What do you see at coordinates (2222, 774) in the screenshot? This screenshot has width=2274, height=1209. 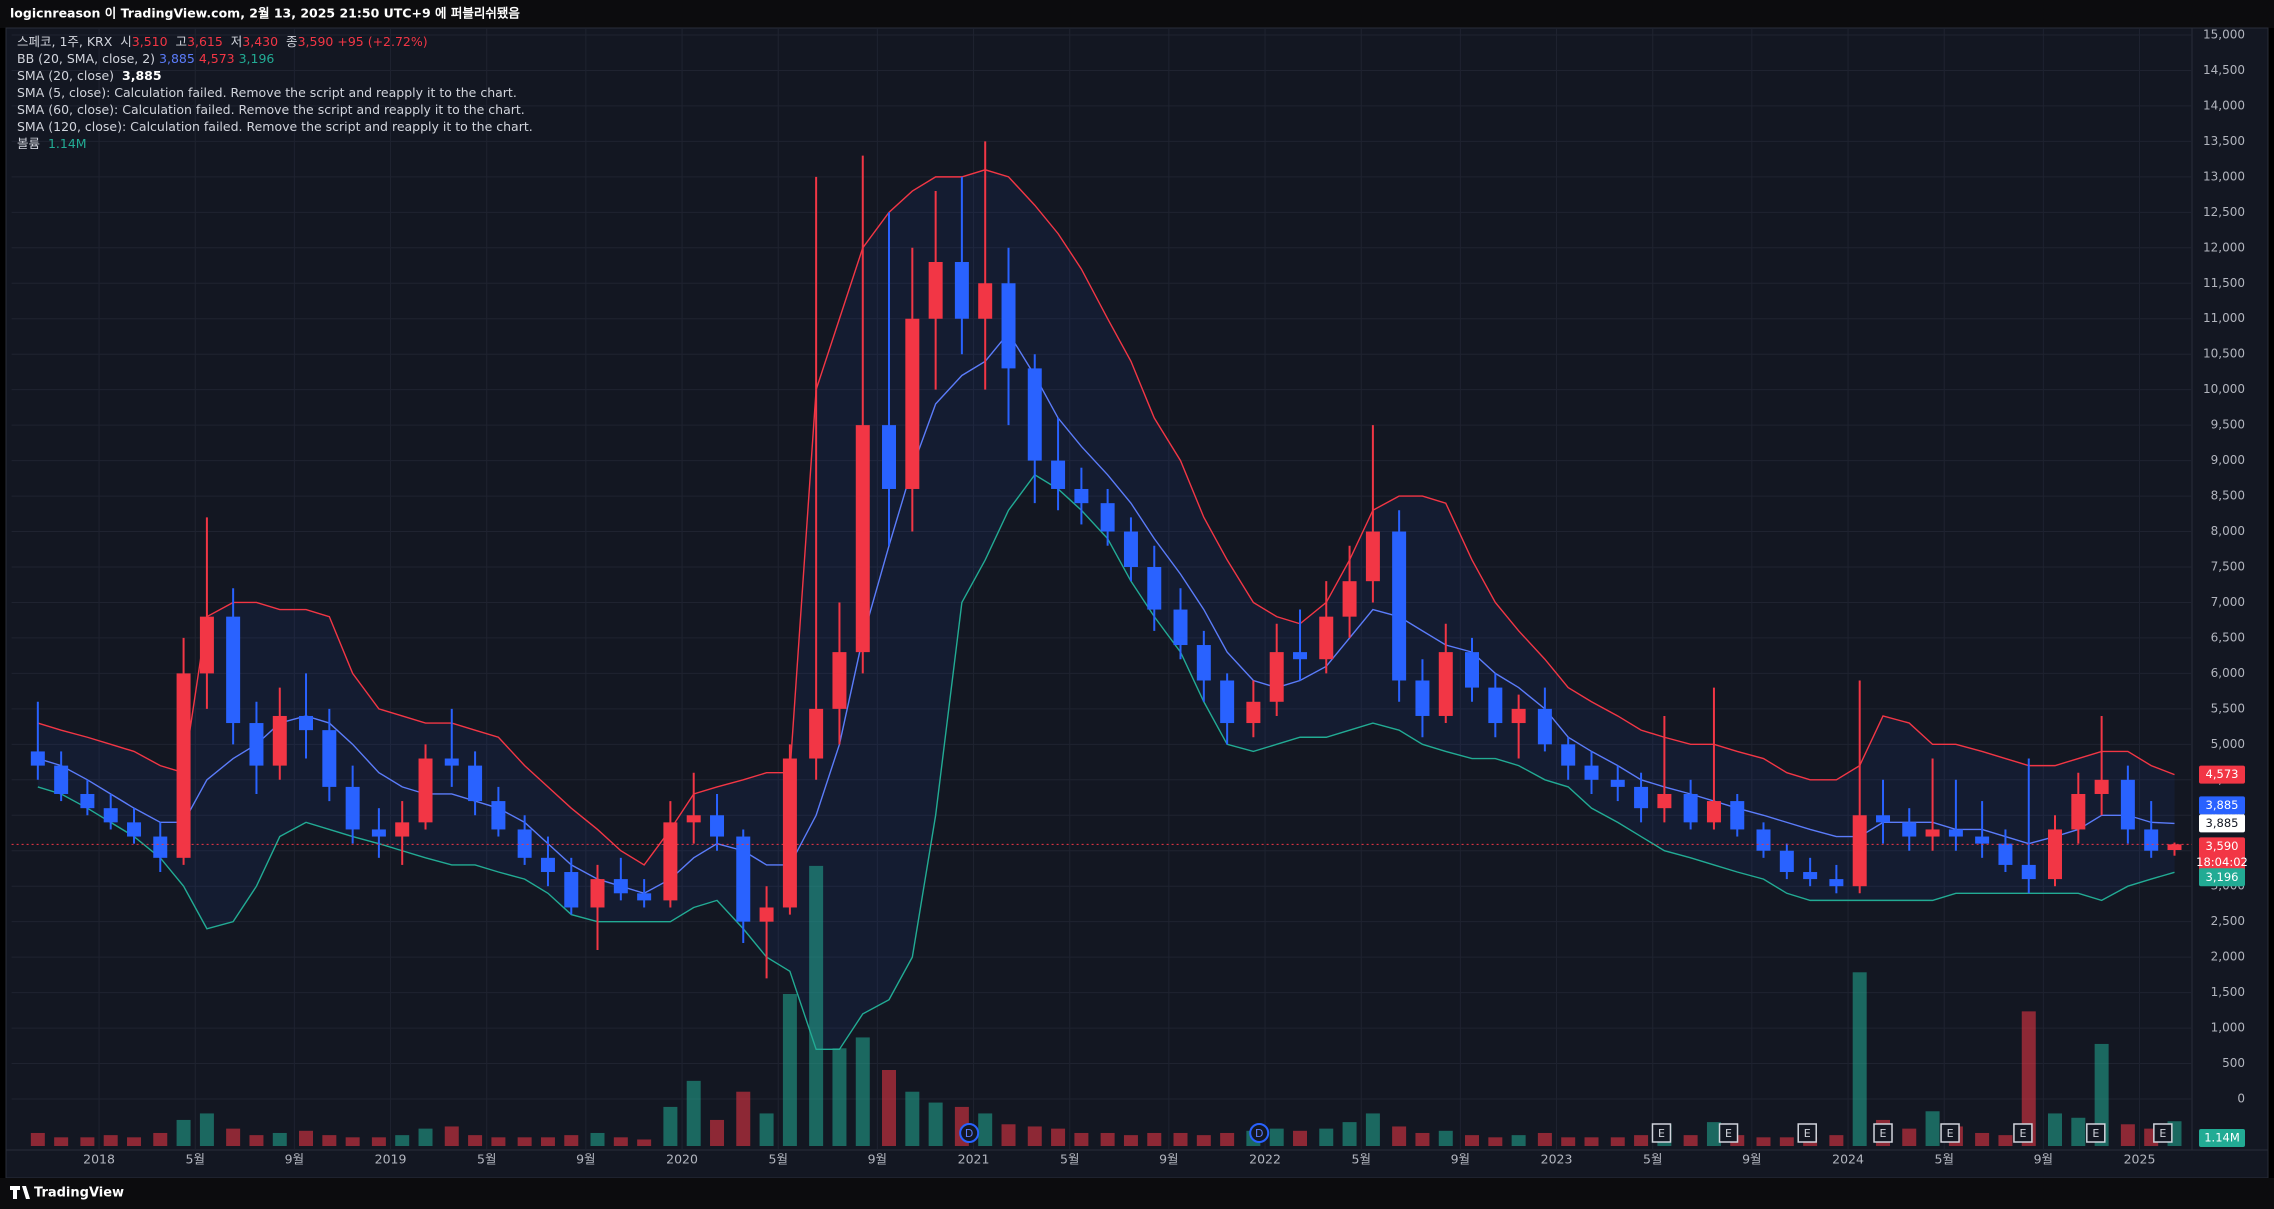 I see `upper-band-box-label: 4,573` at bounding box center [2222, 774].